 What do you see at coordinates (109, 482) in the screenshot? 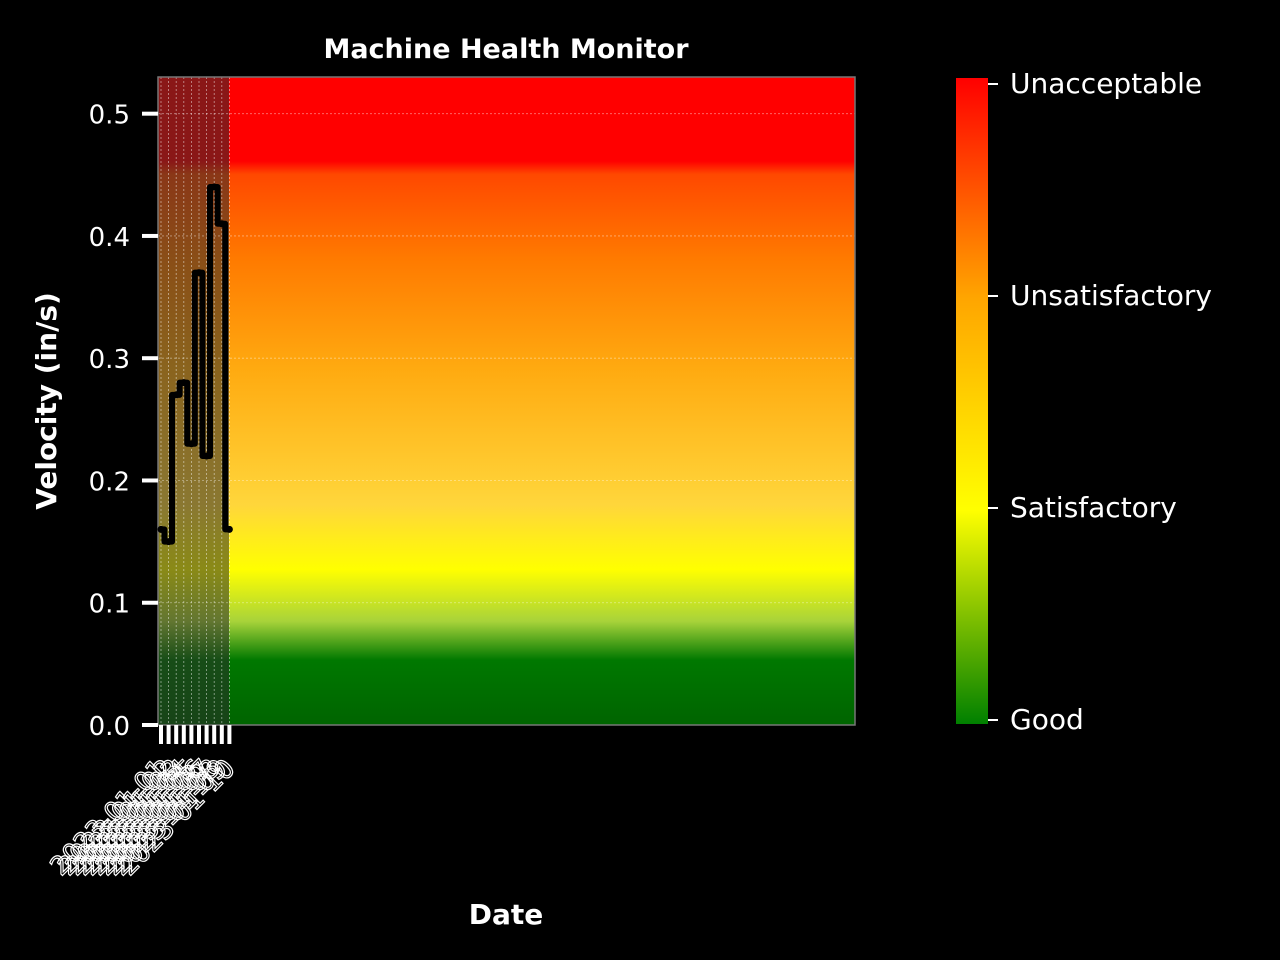
I see `y-tick-label: 0.2` at bounding box center [109, 482].